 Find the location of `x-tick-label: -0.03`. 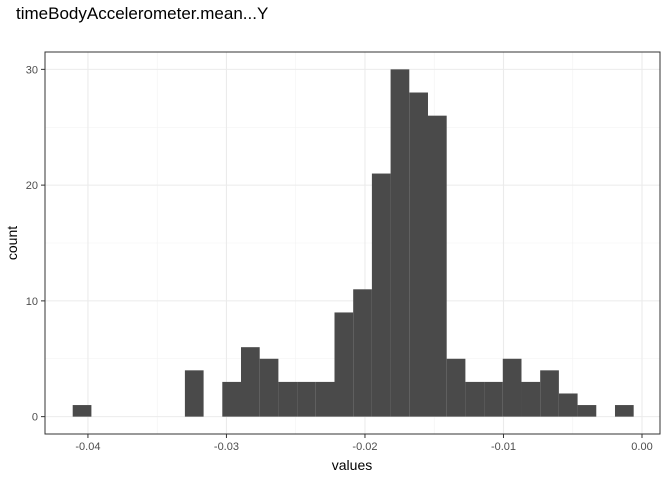

x-tick-label: -0.03 is located at coordinates (226, 447).